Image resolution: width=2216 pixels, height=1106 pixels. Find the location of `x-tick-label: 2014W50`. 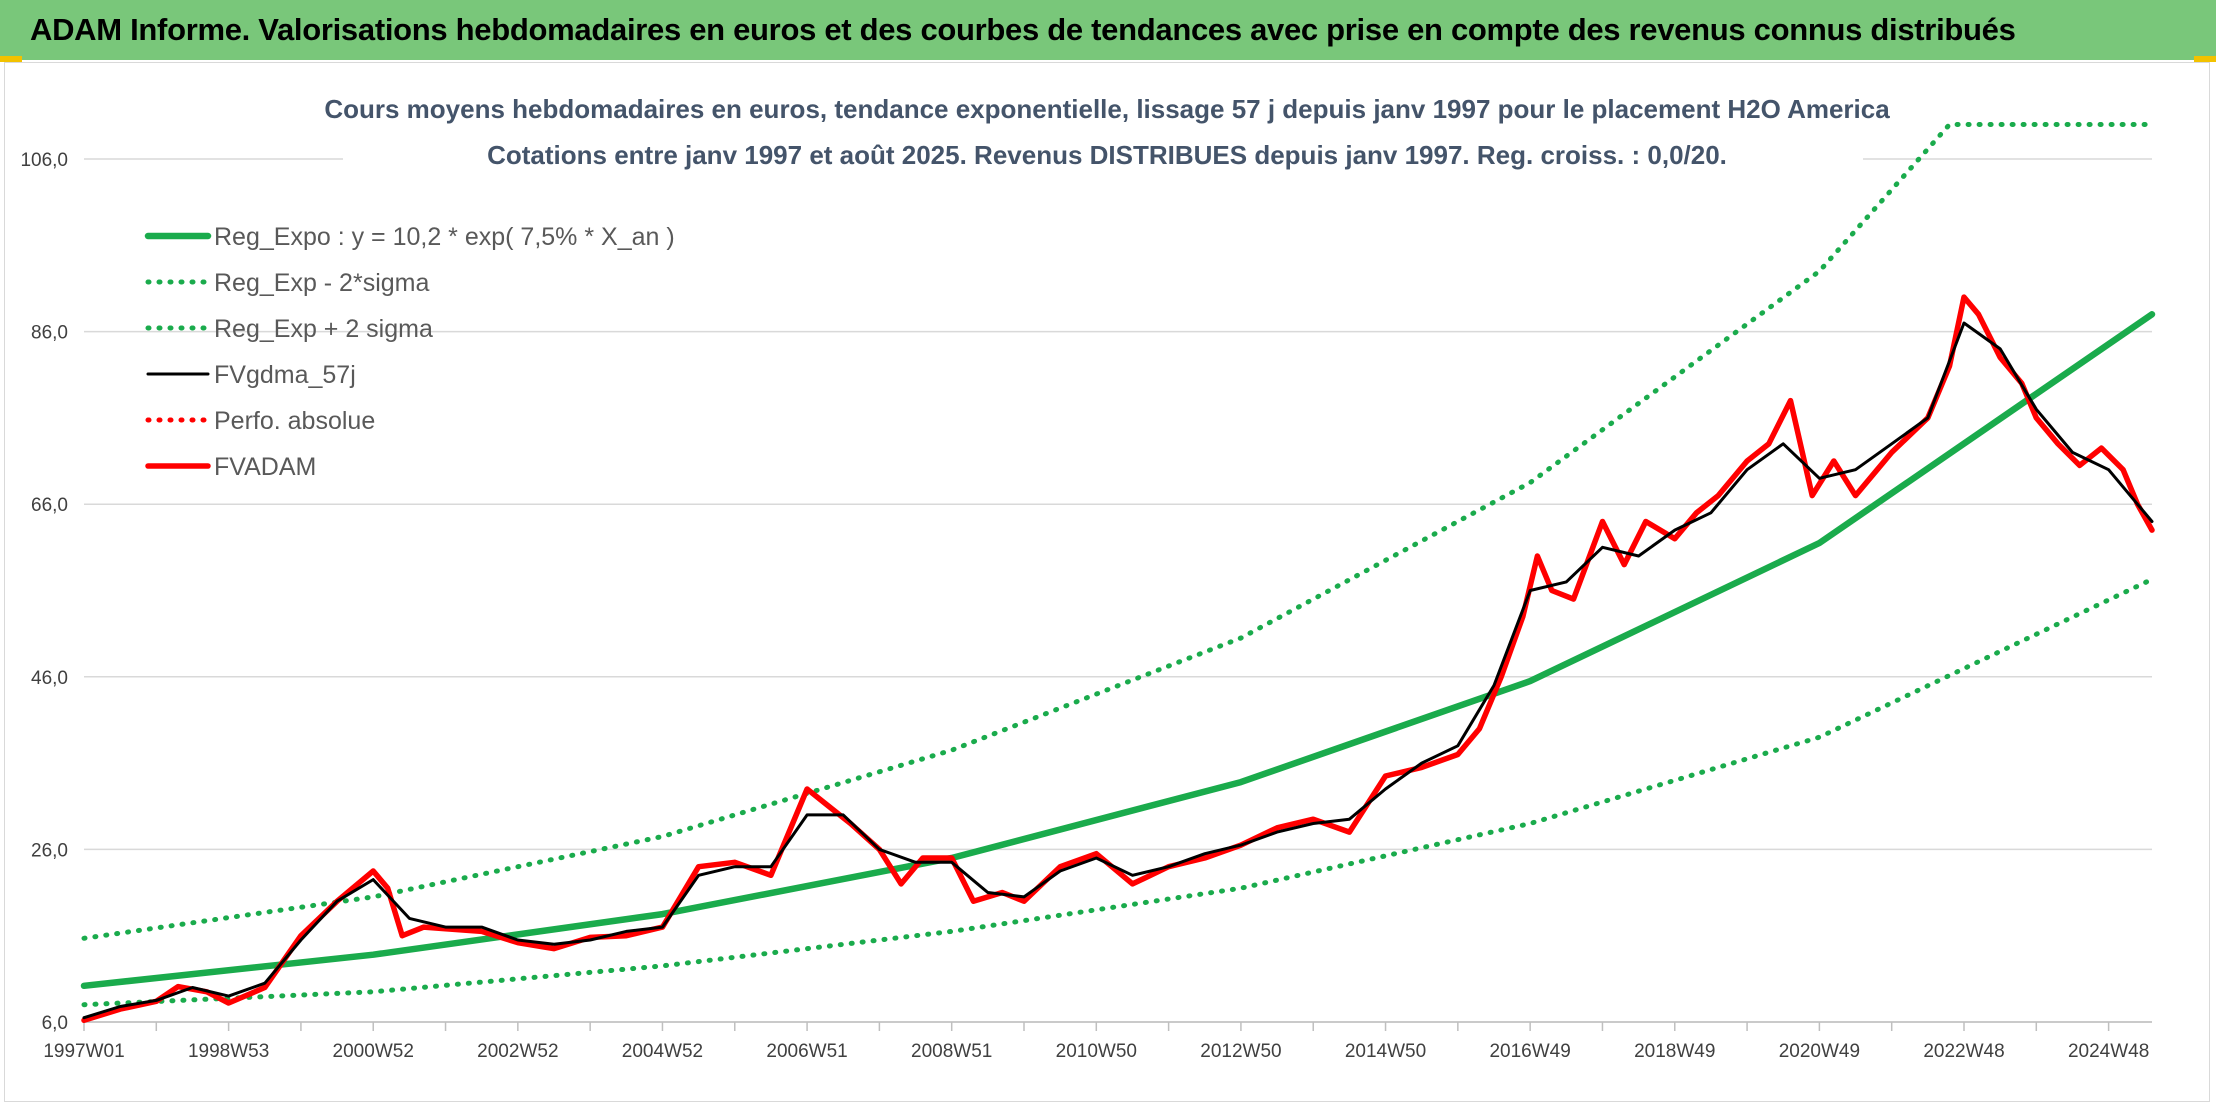

x-tick-label: 2014W50 is located at coordinates (1385, 1051).